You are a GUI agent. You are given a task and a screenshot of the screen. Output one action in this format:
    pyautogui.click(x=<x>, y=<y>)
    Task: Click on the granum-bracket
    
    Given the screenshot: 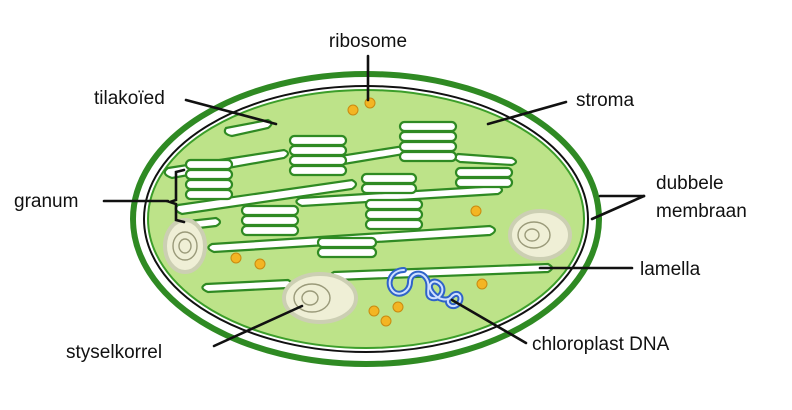 What is the action you would take?
    pyautogui.click(x=175, y=196)
    